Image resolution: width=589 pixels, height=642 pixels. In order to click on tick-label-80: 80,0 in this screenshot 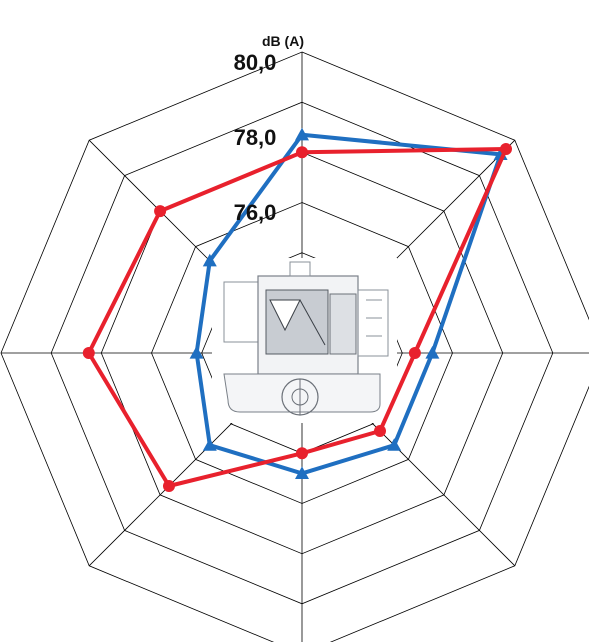, I will do `click(255, 62)`.